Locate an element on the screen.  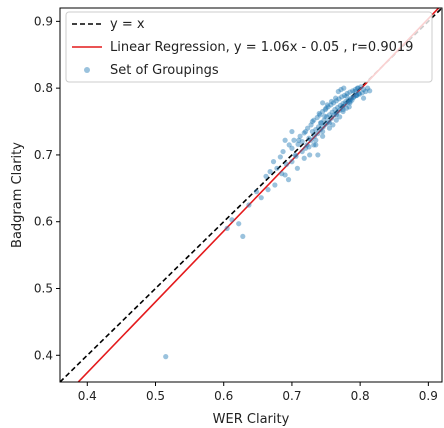
x-tick-label: 0.4 is located at coordinates (87, 396).